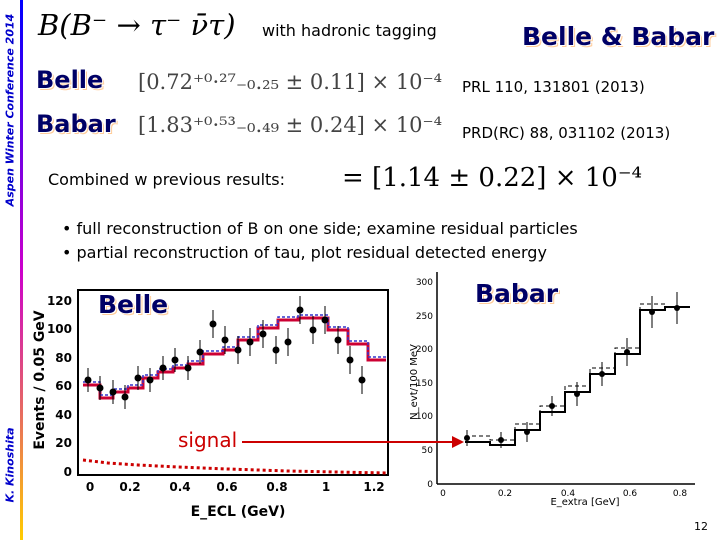  What do you see at coordinates (458, 442) in the screenshot?
I see `arrow-head` at bounding box center [458, 442].